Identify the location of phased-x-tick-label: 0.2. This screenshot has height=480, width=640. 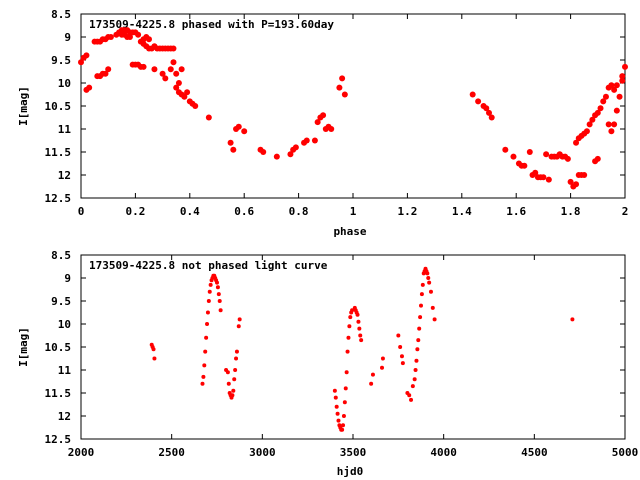
(135, 211).